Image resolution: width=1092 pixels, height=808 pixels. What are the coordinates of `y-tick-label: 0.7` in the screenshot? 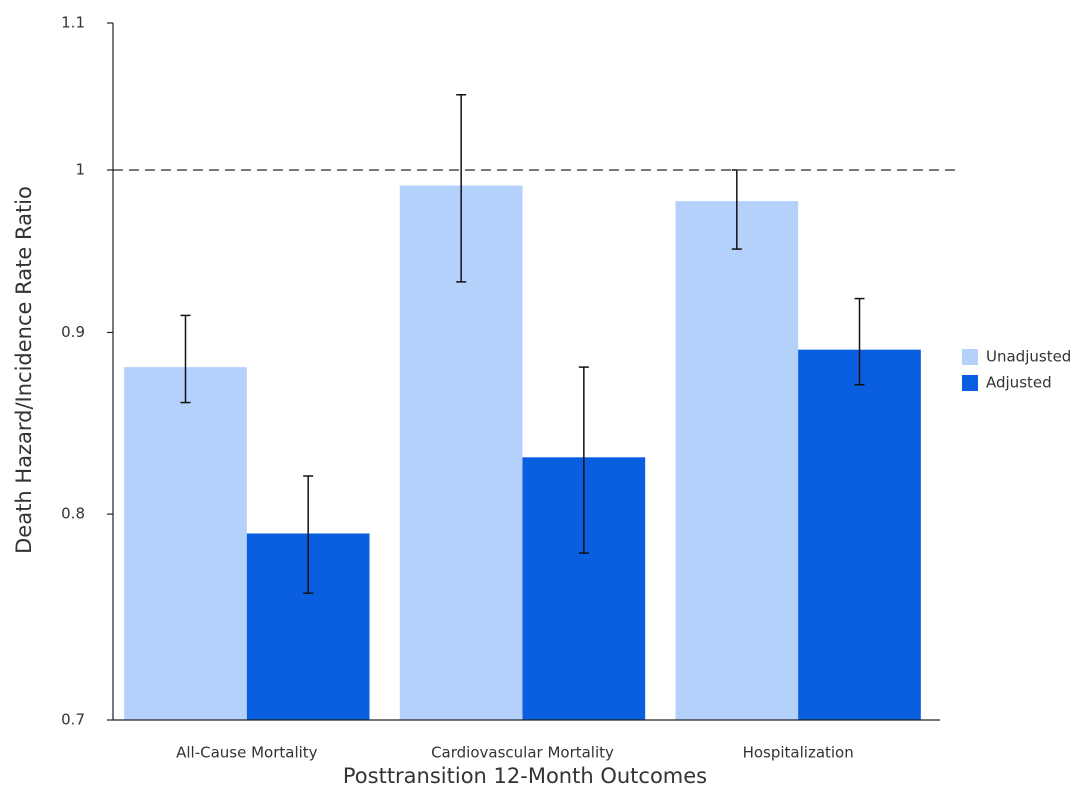 It's located at (73, 720).